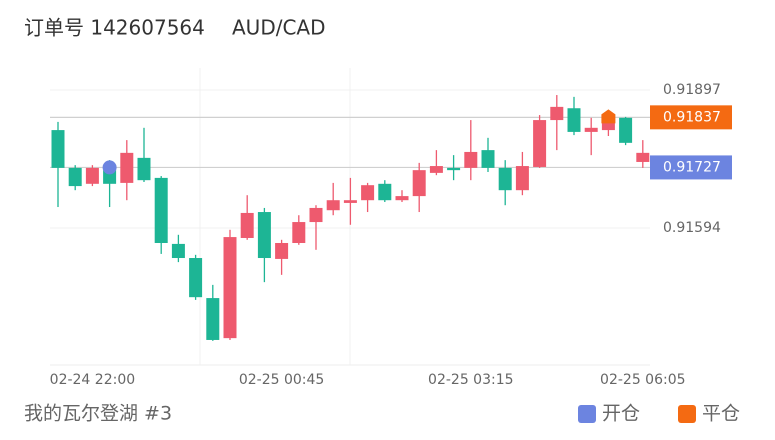 This screenshot has height=440, width=775. I want to click on price-label: 0.91837, so click(692, 117).